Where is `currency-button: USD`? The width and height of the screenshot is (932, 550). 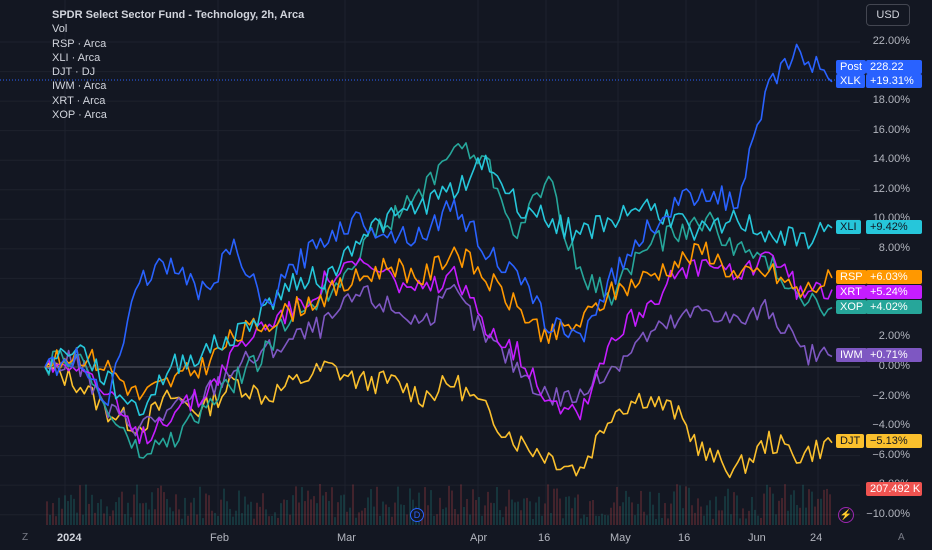
currency-button: USD is located at coordinates (888, 15).